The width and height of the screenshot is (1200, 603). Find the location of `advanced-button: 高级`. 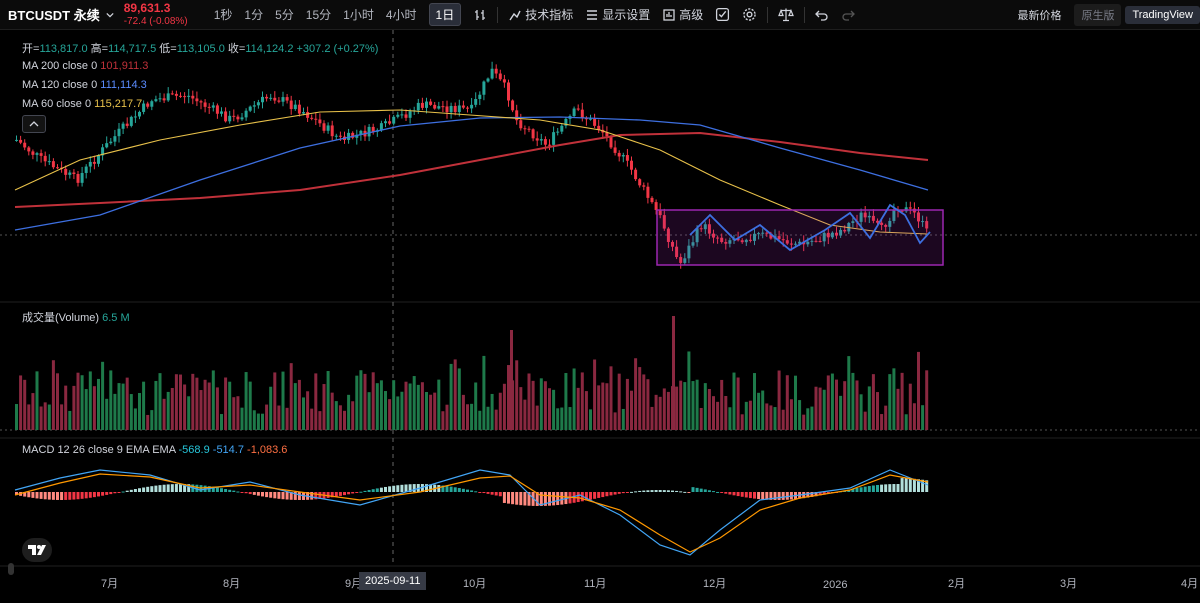

advanced-button: 高级 is located at coordinates (682, 14).